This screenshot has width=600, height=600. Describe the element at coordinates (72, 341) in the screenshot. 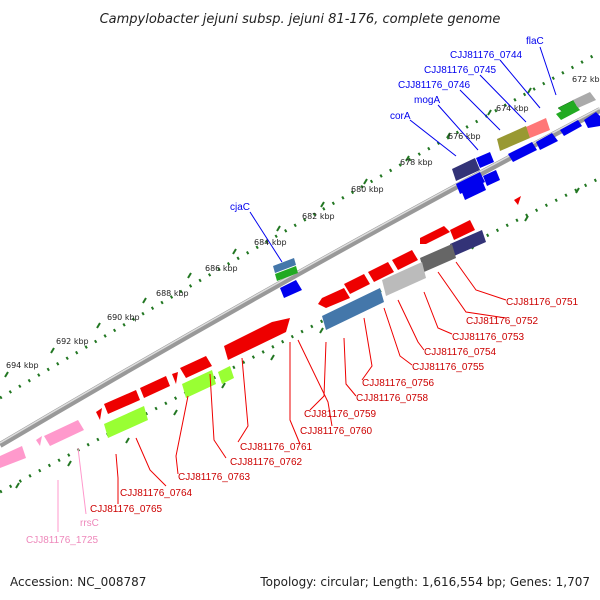

I see `tick-label: 692 kbp` at that location.